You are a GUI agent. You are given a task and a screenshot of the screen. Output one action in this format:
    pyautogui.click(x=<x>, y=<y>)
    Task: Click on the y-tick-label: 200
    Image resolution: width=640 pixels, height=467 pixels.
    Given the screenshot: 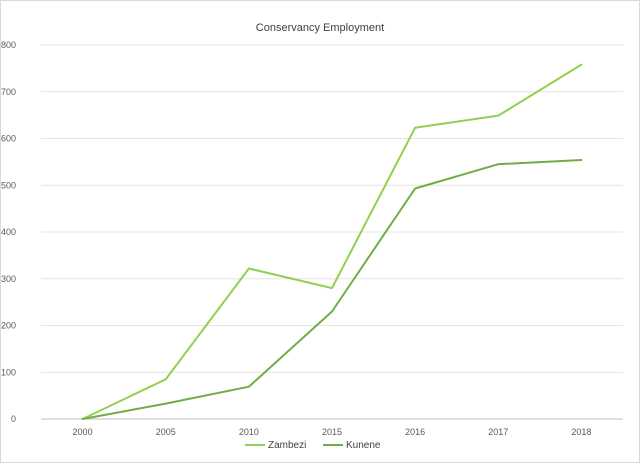 What is the action you would take?
    pyautogui.click(x=8, y=326)
    